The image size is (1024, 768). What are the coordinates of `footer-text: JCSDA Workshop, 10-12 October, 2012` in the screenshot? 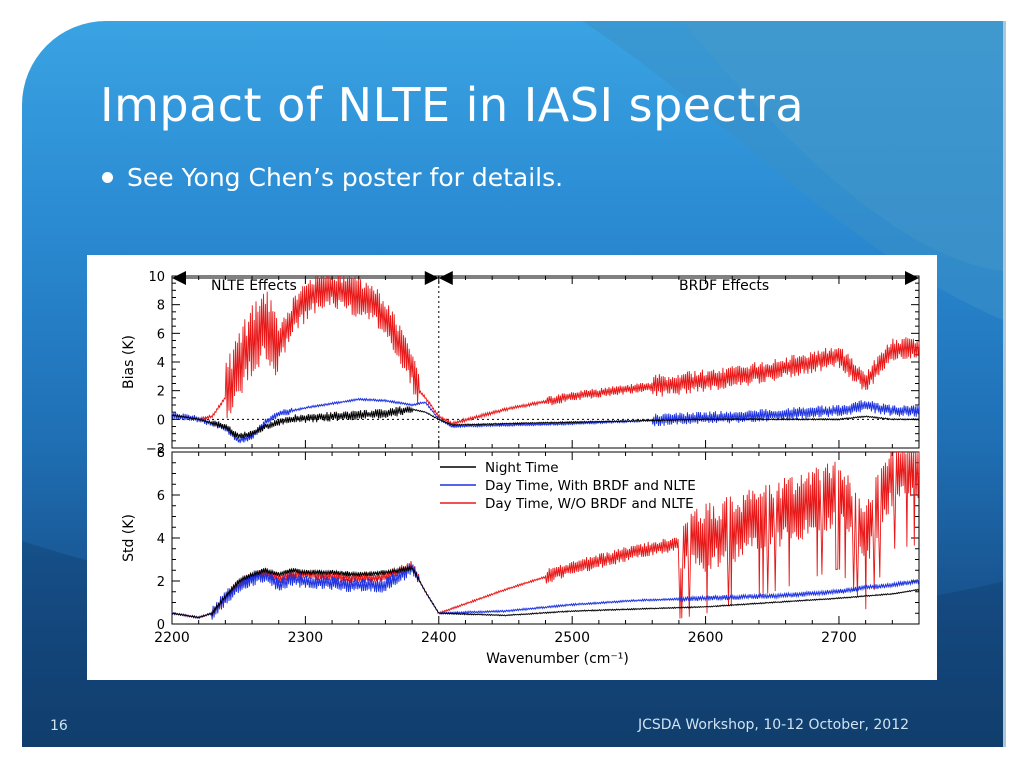 It's located at (774, 725).